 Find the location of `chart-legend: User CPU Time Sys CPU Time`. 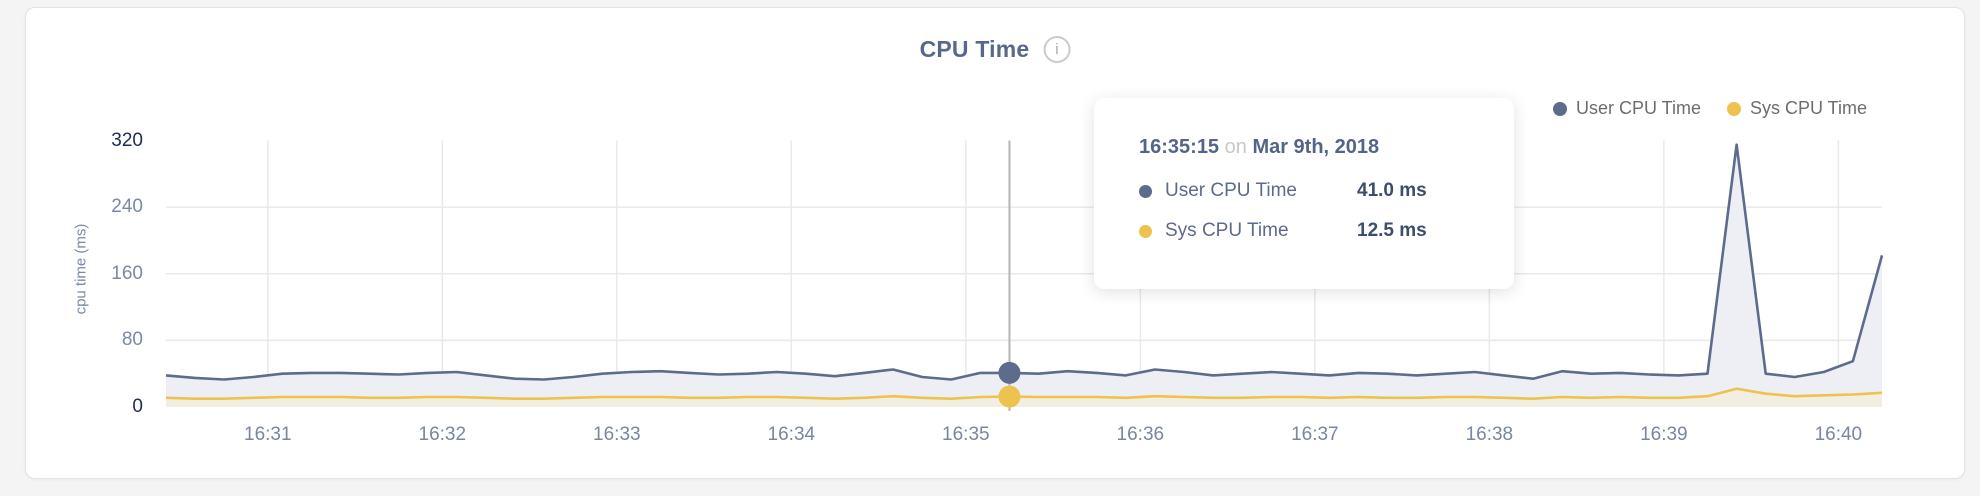

chart-legend: User CPU Time Sys CPU Time is located at coordinates (1709, 108).